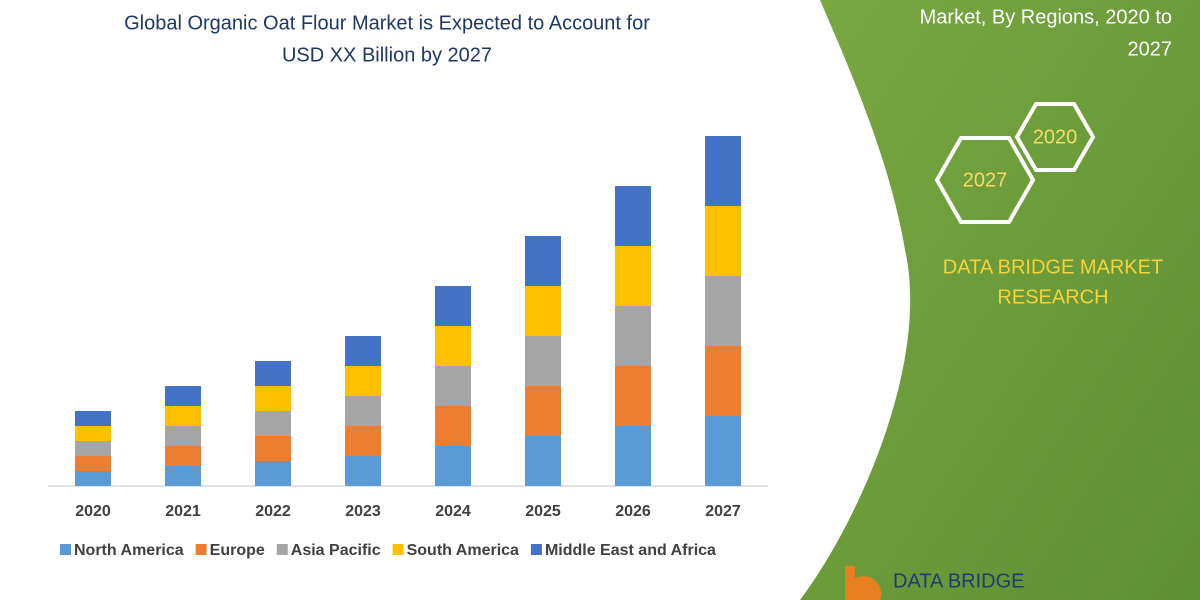 The image size is (1200, 600). Describe the element at coordinates (453, 511) in the screenshot. I see `x-tick-label: 2024` at that location.